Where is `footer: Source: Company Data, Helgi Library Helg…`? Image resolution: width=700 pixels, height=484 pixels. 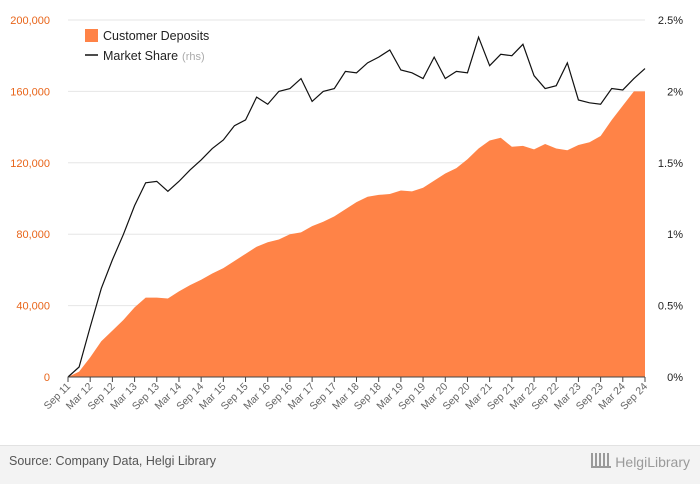
footer: Source: Company Data, Helgi Library Helg… is located at coordinates (350, 464).